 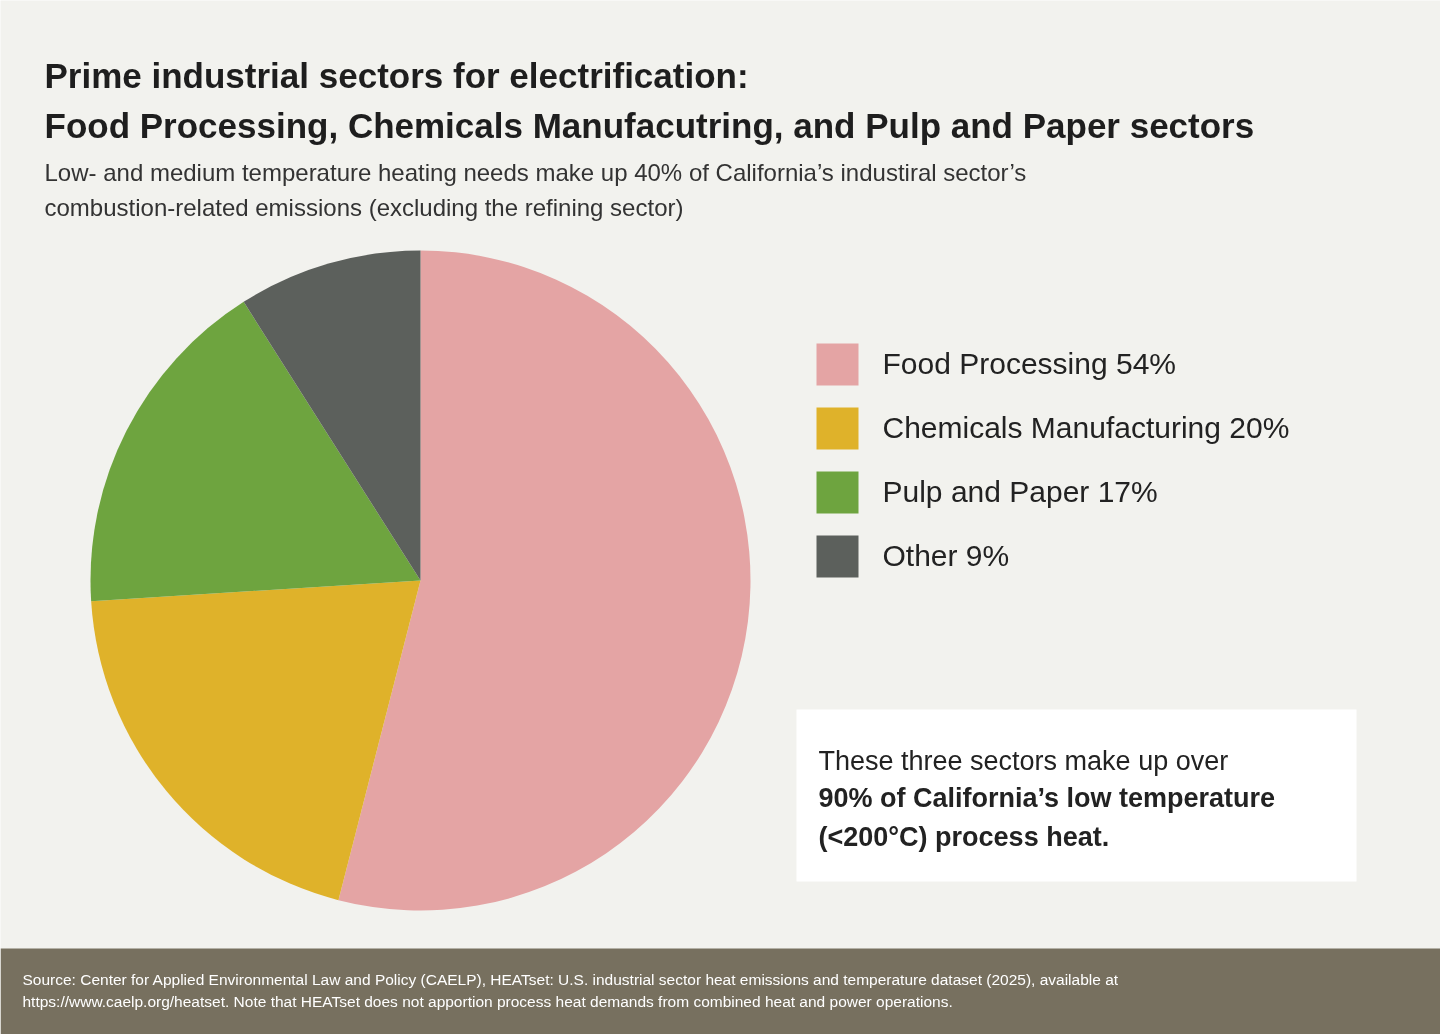 What do you see at coordinates (946, 555) in the screenshot?
I see `legend-label: Other 9%` at bounding box center [946, 555].